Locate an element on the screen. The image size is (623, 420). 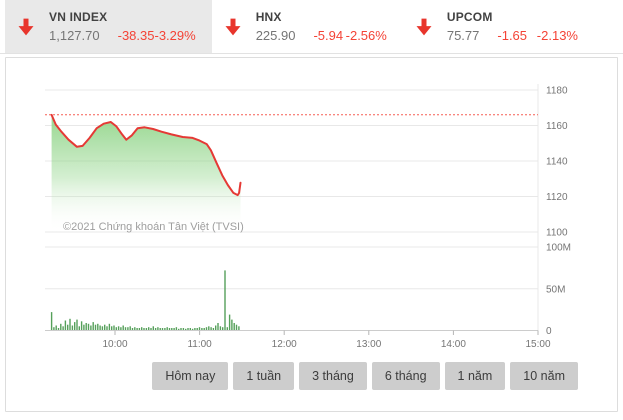
index-value: 225.90 is located at coordinates (275, 35).